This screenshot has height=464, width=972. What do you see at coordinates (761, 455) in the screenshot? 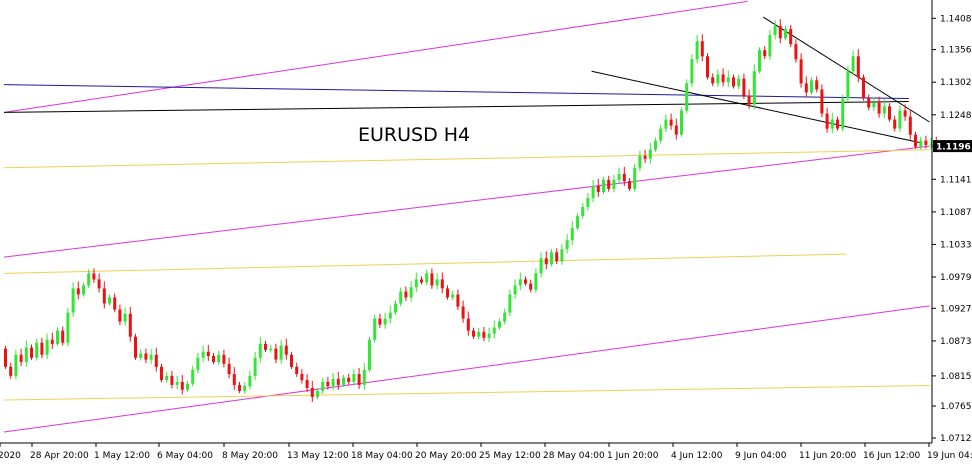
I see `x-tick-label: 9 Jun 04:00` at bounding box center [761, 455].